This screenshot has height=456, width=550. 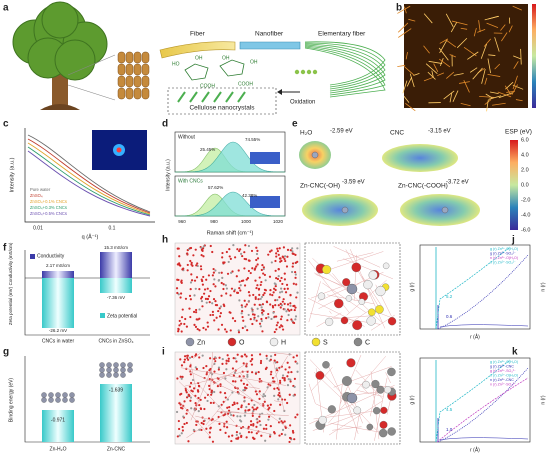 What do you see at coordinates (449, 409) in the screenshot?
I see `label: 4.5` at bounding box center [449, 409].